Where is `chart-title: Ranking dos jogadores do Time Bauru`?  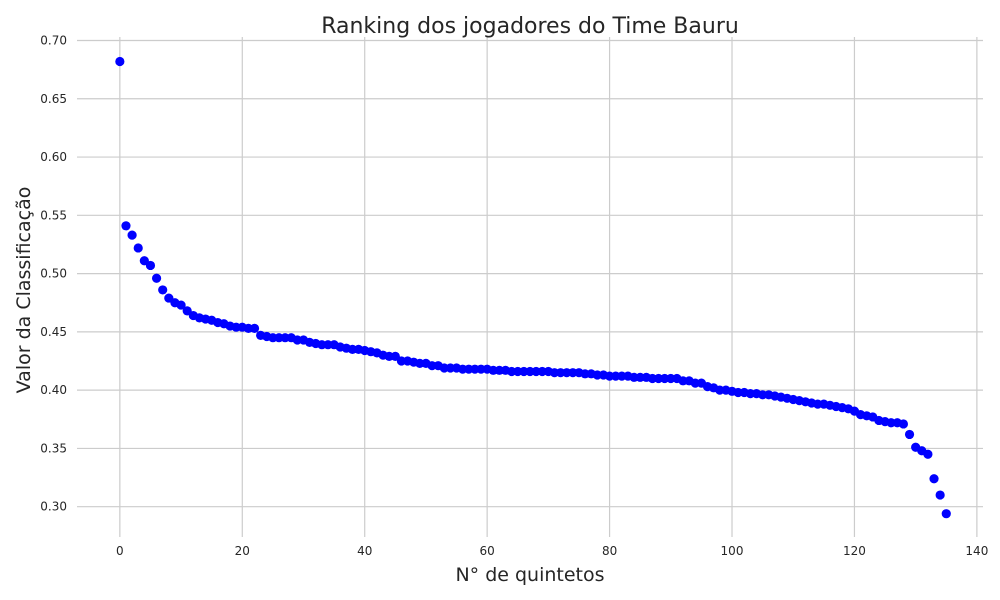
chart-title: Ranking dos jogadores do Time Bauru is located at coordinates (530, 26).